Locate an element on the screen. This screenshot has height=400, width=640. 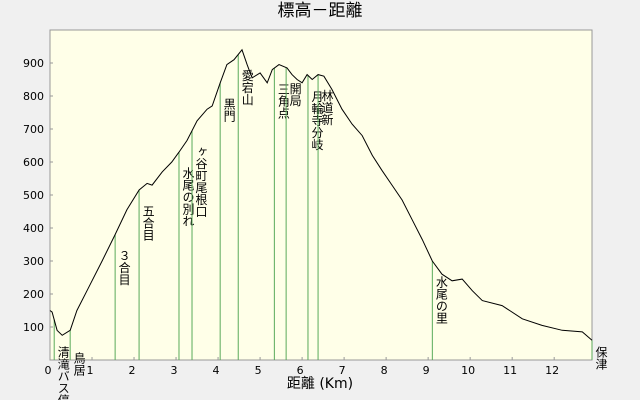
landmark-label: 愛宕山 is located at coordinates (247, 87).